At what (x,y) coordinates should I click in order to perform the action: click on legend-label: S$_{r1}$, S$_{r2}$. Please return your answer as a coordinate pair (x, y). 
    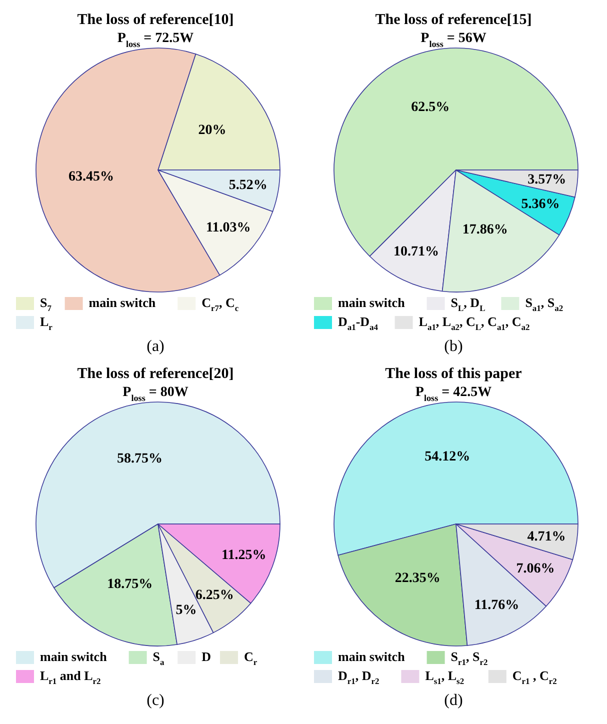
    Looking at the image, I should click on (469, 657).